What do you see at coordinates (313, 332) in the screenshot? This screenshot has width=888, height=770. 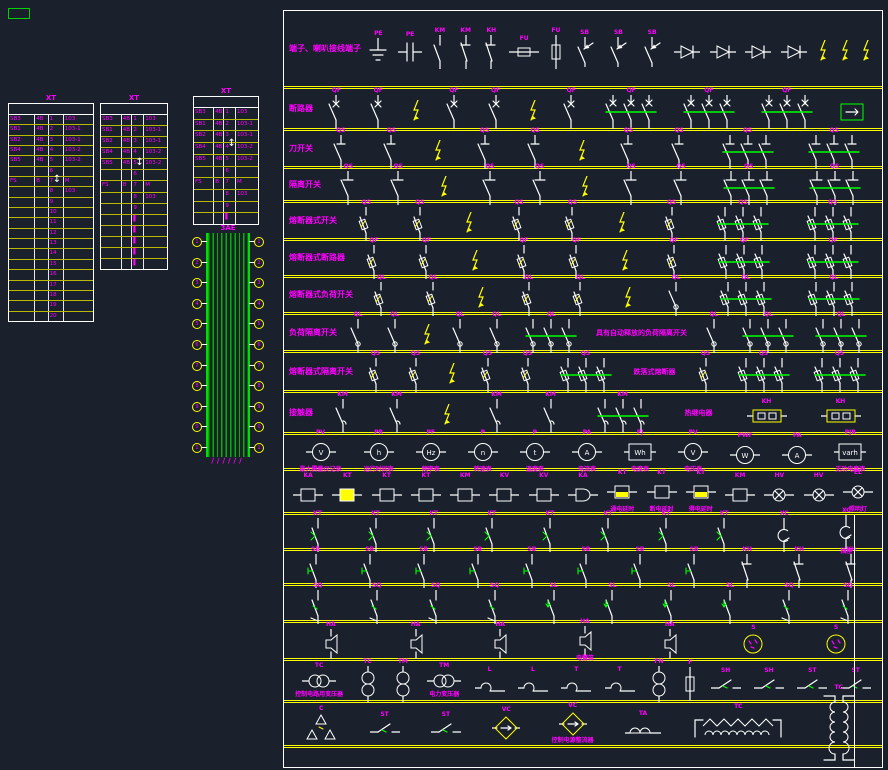 I see `legend-row-label: 负荷隔离开关` at bounding box center [313, 332].